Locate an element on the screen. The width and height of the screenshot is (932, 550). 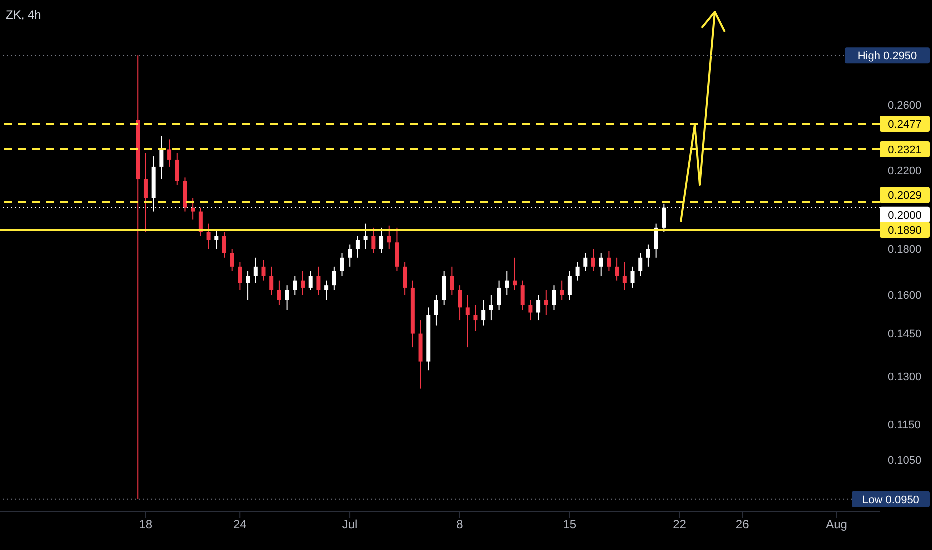
ref-line-label: High 0.2950 is located at coordinates (888, 56).